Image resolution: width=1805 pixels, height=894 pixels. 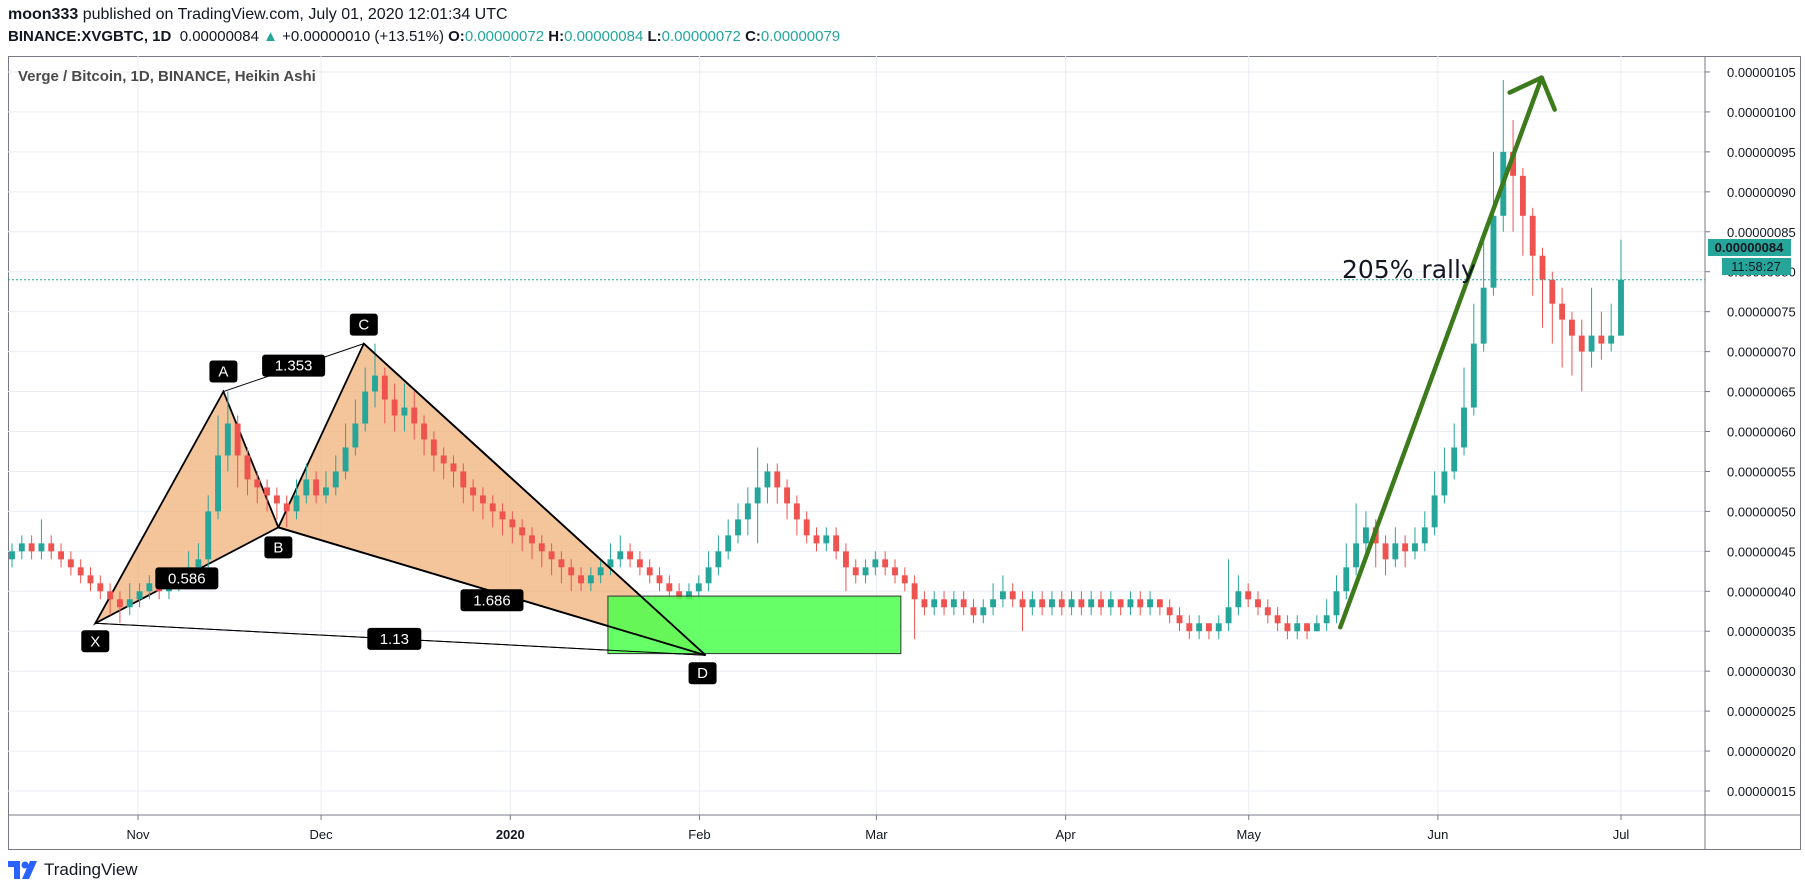 What do you see at coordinates (363, 36) in the screenshot?
I see `price-change: +0.00000010 (+13.51%)` at bounding box center [363, 36].